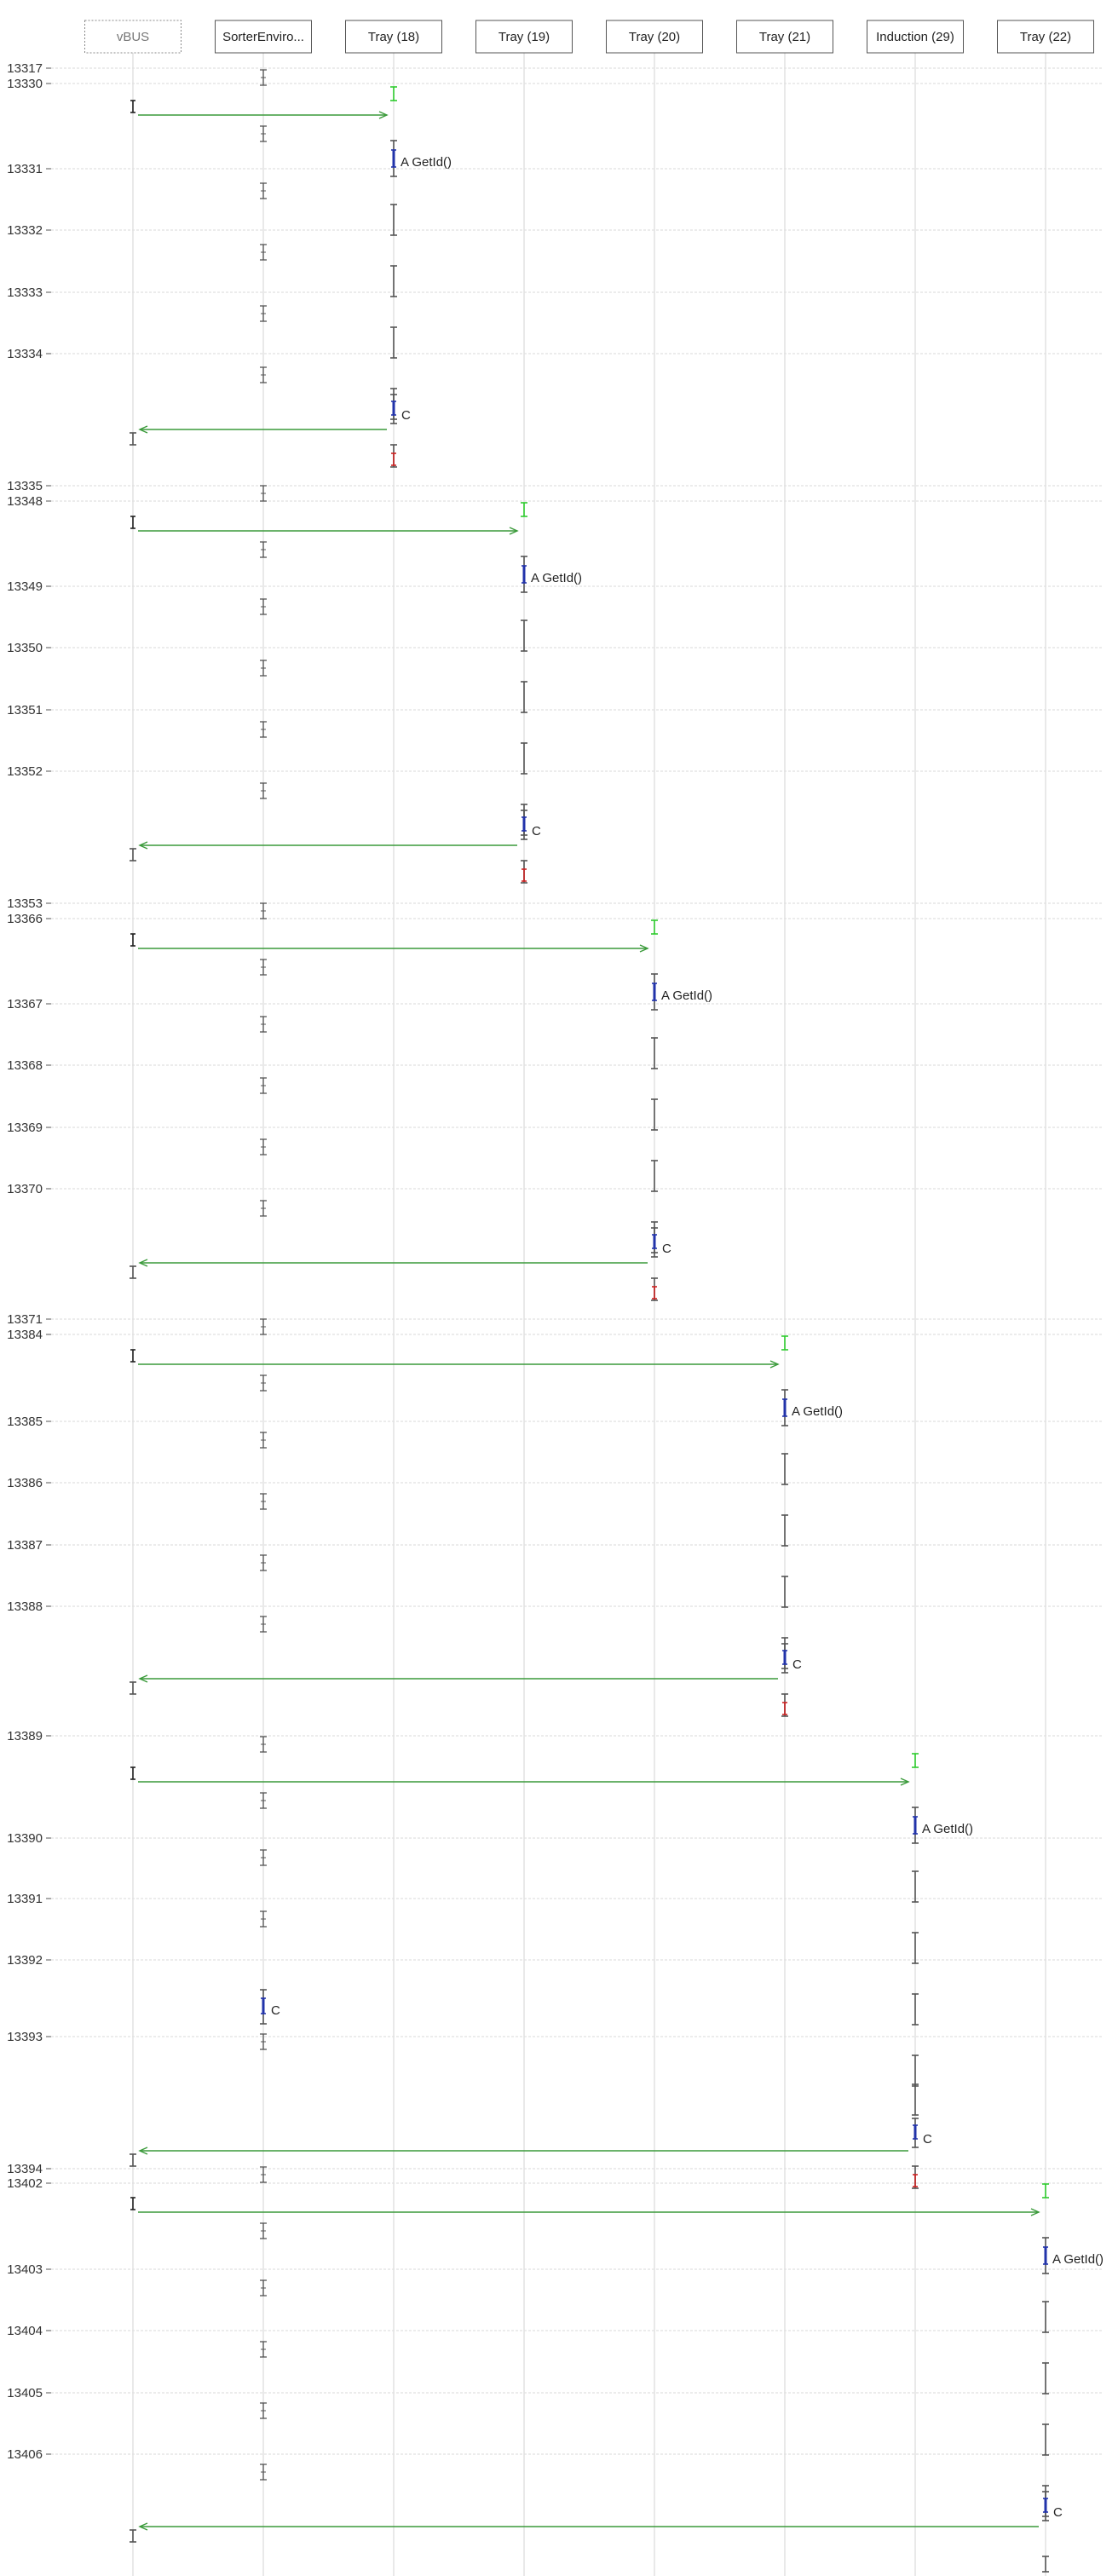 The height and width of the screenshot is (2576, 1118). Describe the element at coordinates (25, 1319) in the screenshot. I see `tick-label: 13371` at that location.